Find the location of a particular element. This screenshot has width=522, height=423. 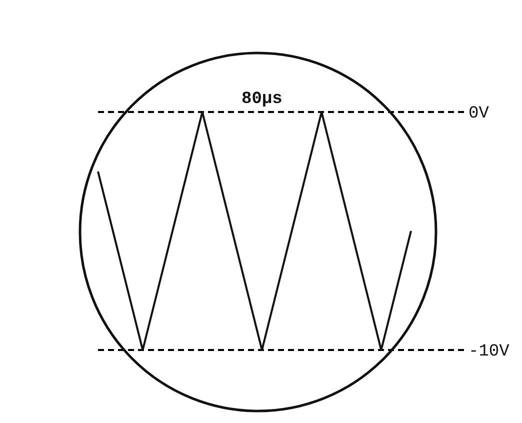

y-tick-label: -10V is located at coordinates (489, 352).